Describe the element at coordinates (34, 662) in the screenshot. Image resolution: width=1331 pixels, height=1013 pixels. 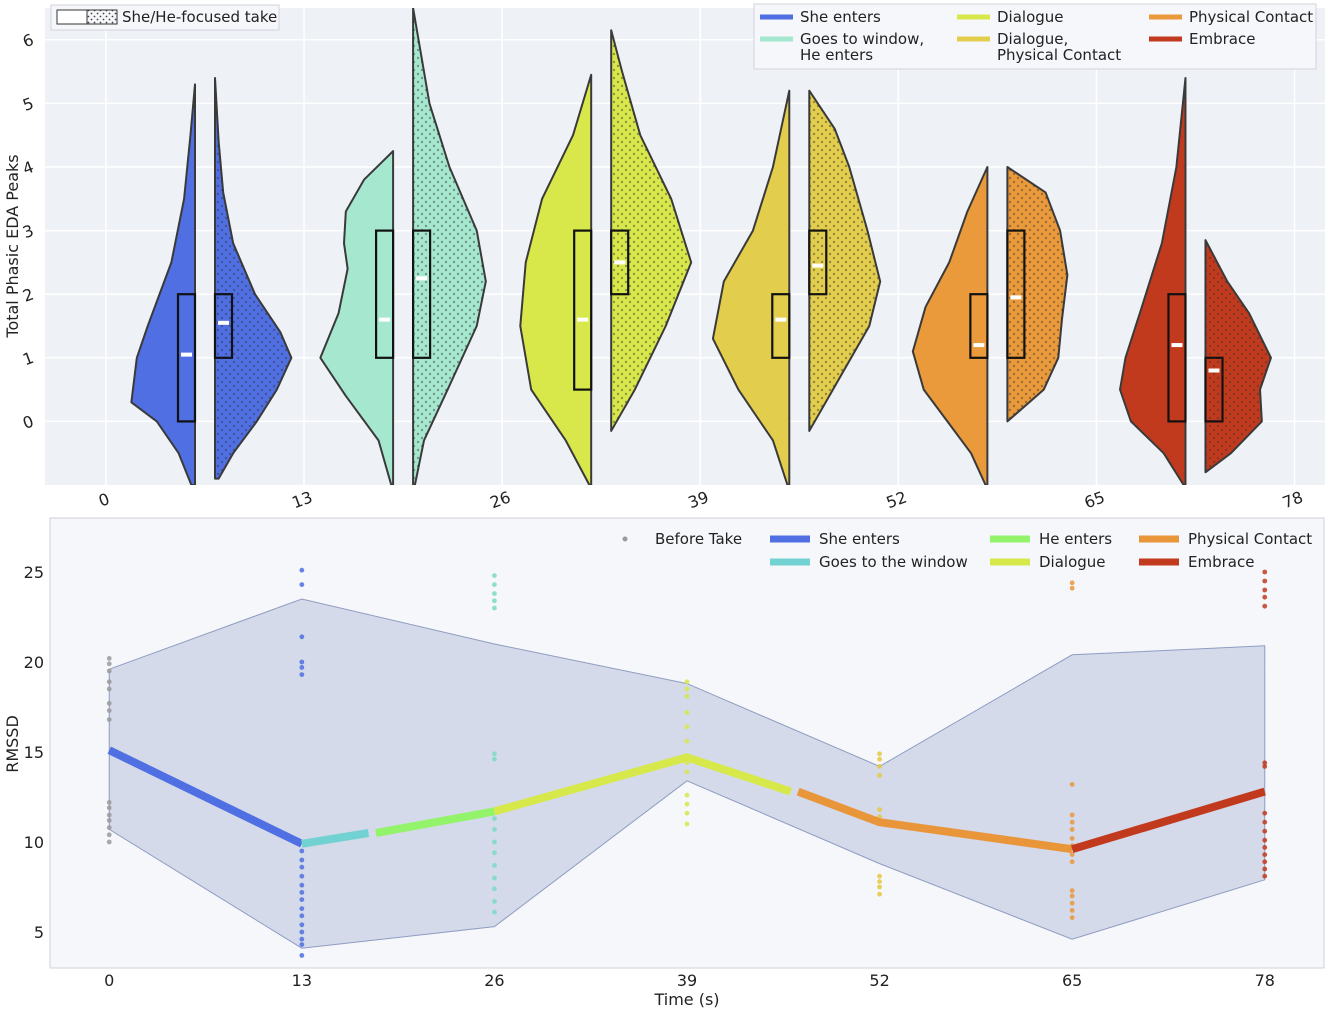
I see `rmssd-y-tick-label-20: 20` at that location.